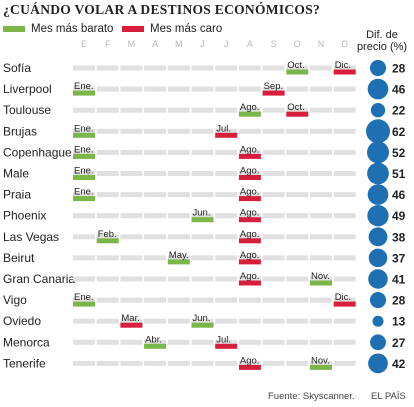 The image size is (414, 407). Describe the element at coordinates (321, 44) in the screenshot. I see `month-label: N` at that location.